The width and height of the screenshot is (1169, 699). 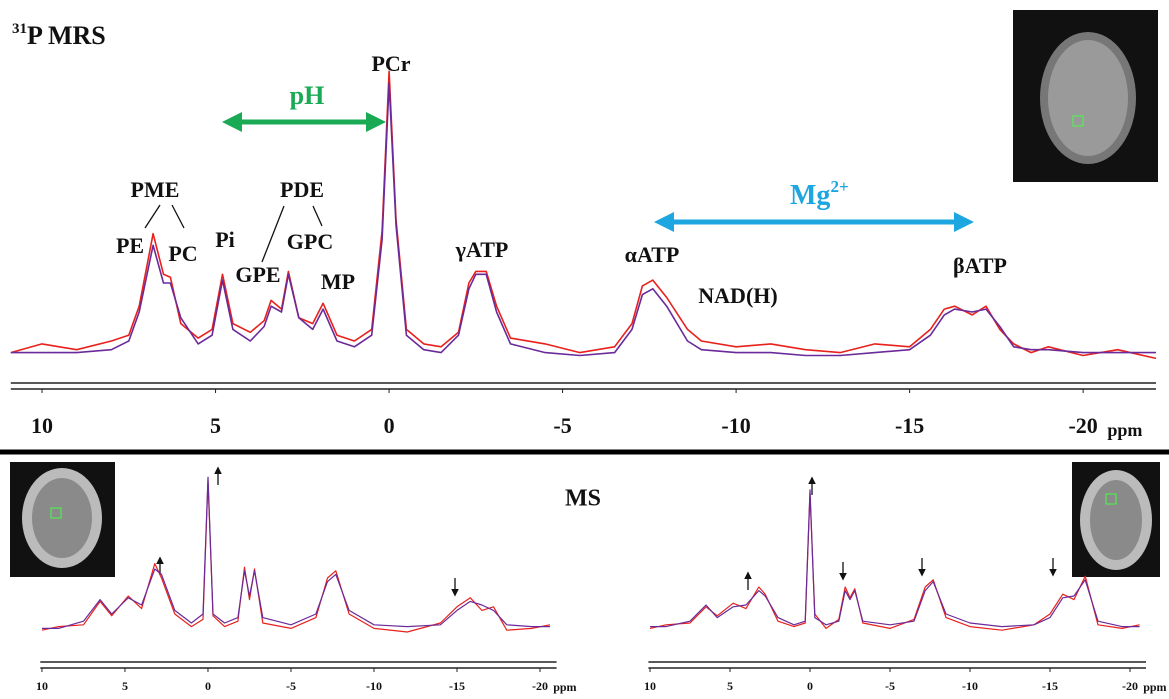 I want to click on peak-label: PME, so click(x=155, y=189).